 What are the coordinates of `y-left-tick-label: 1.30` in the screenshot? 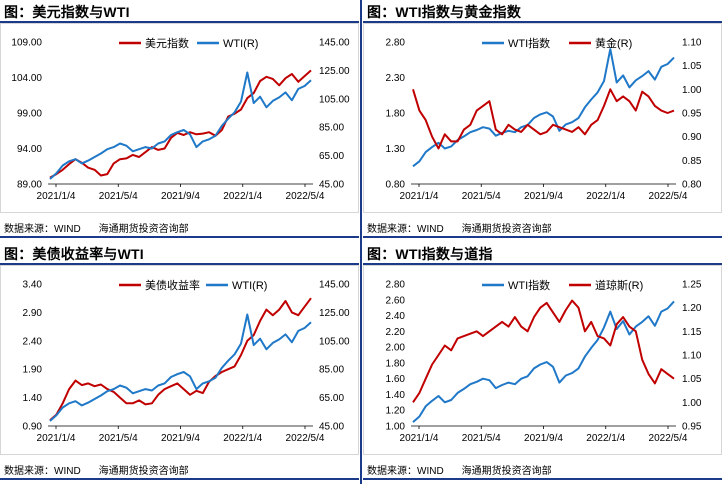 It's located at (396, 149).